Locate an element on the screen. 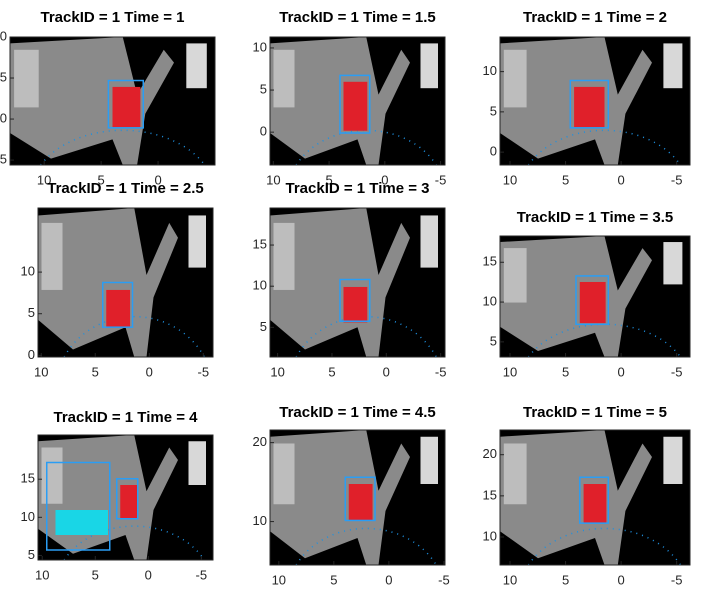 This screenshot has height=592, width=705. chart-title: TrackID = 1 Time = 1 is located at coordinates (113, 17).